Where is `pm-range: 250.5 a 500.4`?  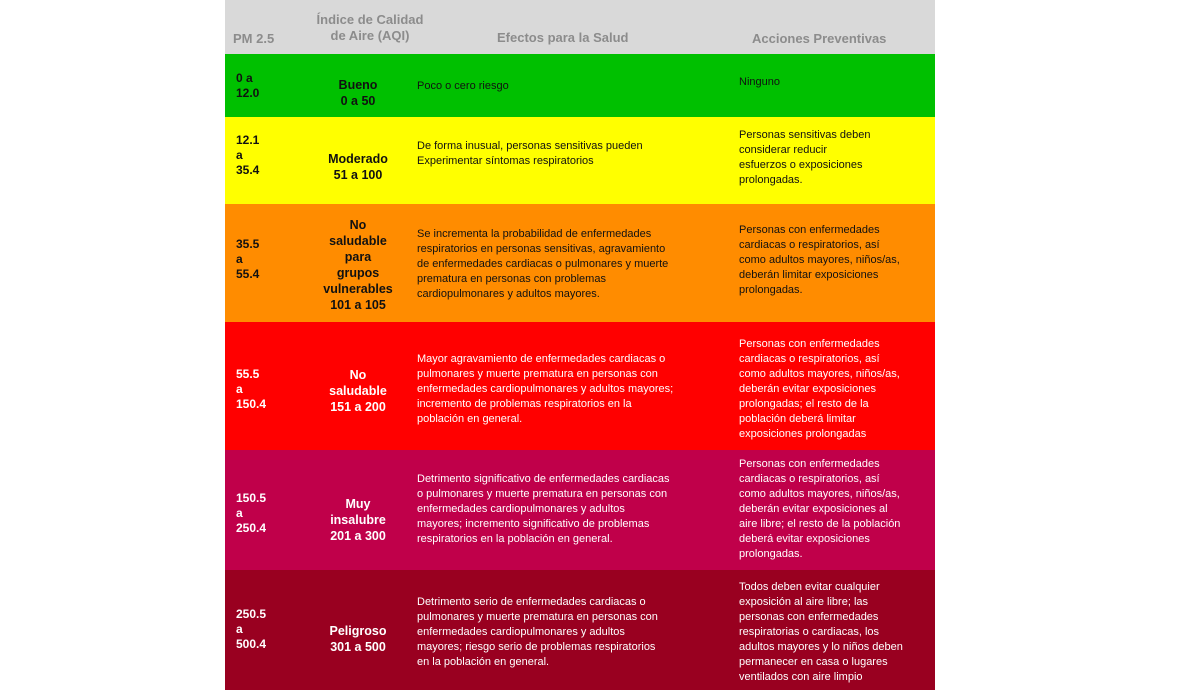 pm-range: 250.5 a 500.4 is located at coordinates (251, 629).